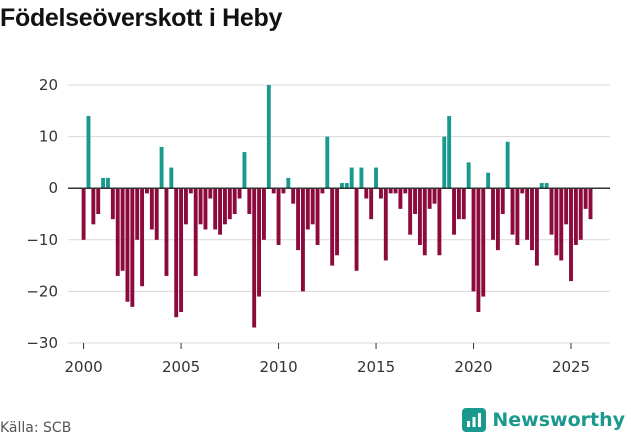 The height and width of the screenshot is (439, 631). Describe the element at coordinates (278, 367) in the screenshot. I see `x-tick-label: 2010` at that location.